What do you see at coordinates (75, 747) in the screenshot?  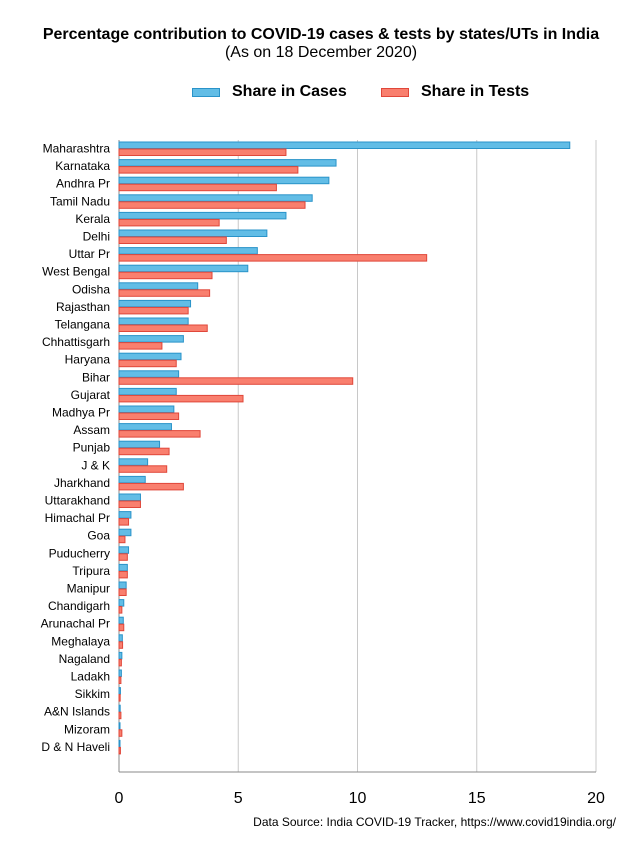 I see `category-label-34: D & N Haveli` at bounding box center [75, 747].